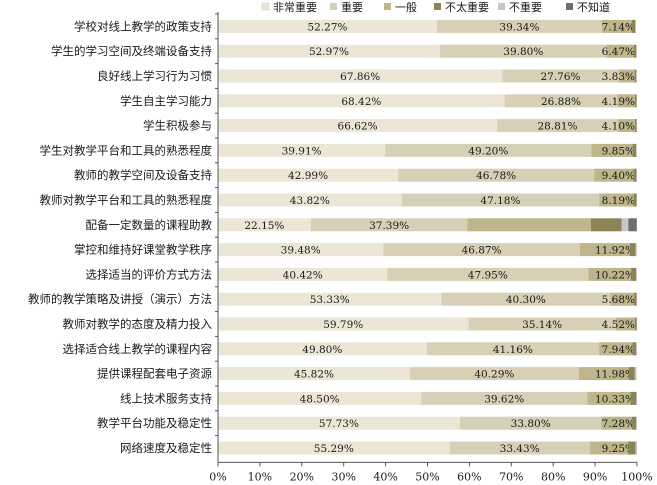  What do you see at coordinates (618, 27) in the screenshot?
I see `data-label: 7.14%` at bounding box center [618, 27].